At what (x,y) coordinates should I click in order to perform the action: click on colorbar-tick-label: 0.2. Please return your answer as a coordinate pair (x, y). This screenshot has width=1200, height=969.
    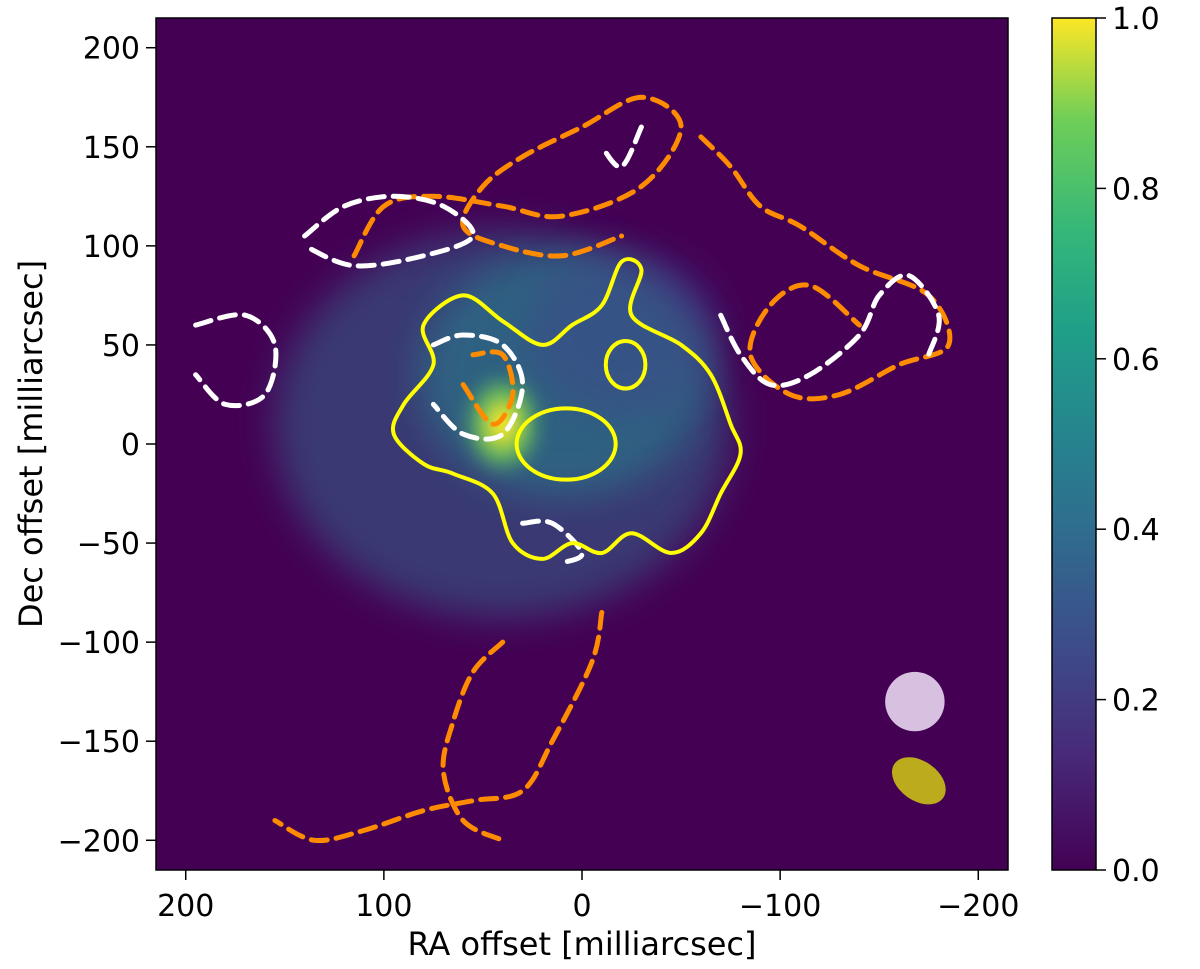
    Looking at the image, I should click on (1136, 701).